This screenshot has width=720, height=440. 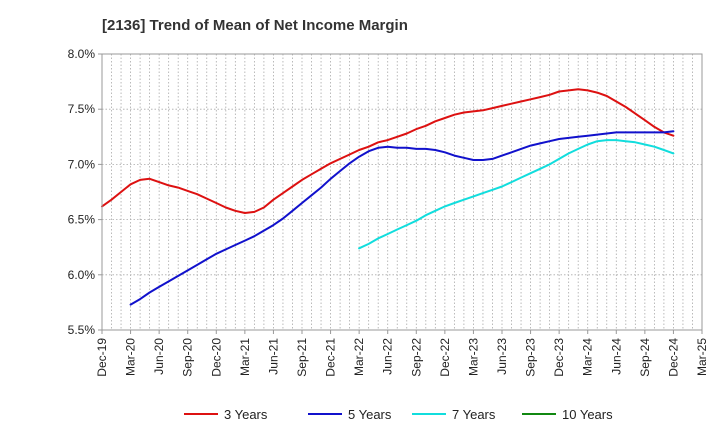 What do you see at coordinates (82, 164) in the screenshot?
I see `y-tick-label: 7.0%` at bounding box center [82, 164].